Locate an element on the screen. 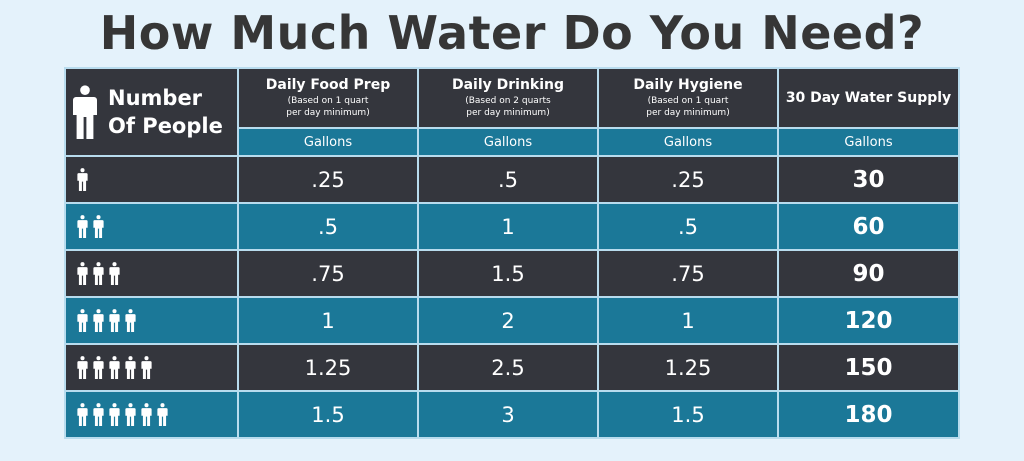  supply-cell: 180 is located at coordinates (868, 414).